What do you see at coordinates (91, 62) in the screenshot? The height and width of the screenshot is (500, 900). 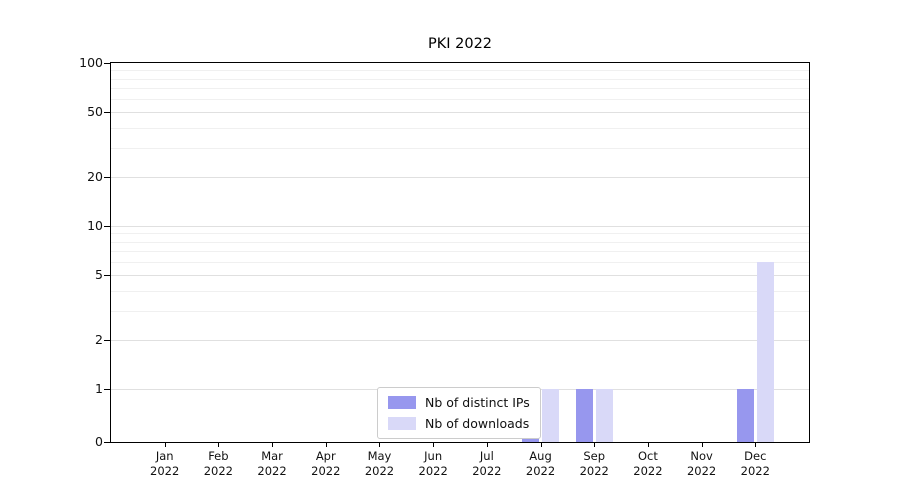 I see `y-tick-label: 100` at bounding box center [91, 62].